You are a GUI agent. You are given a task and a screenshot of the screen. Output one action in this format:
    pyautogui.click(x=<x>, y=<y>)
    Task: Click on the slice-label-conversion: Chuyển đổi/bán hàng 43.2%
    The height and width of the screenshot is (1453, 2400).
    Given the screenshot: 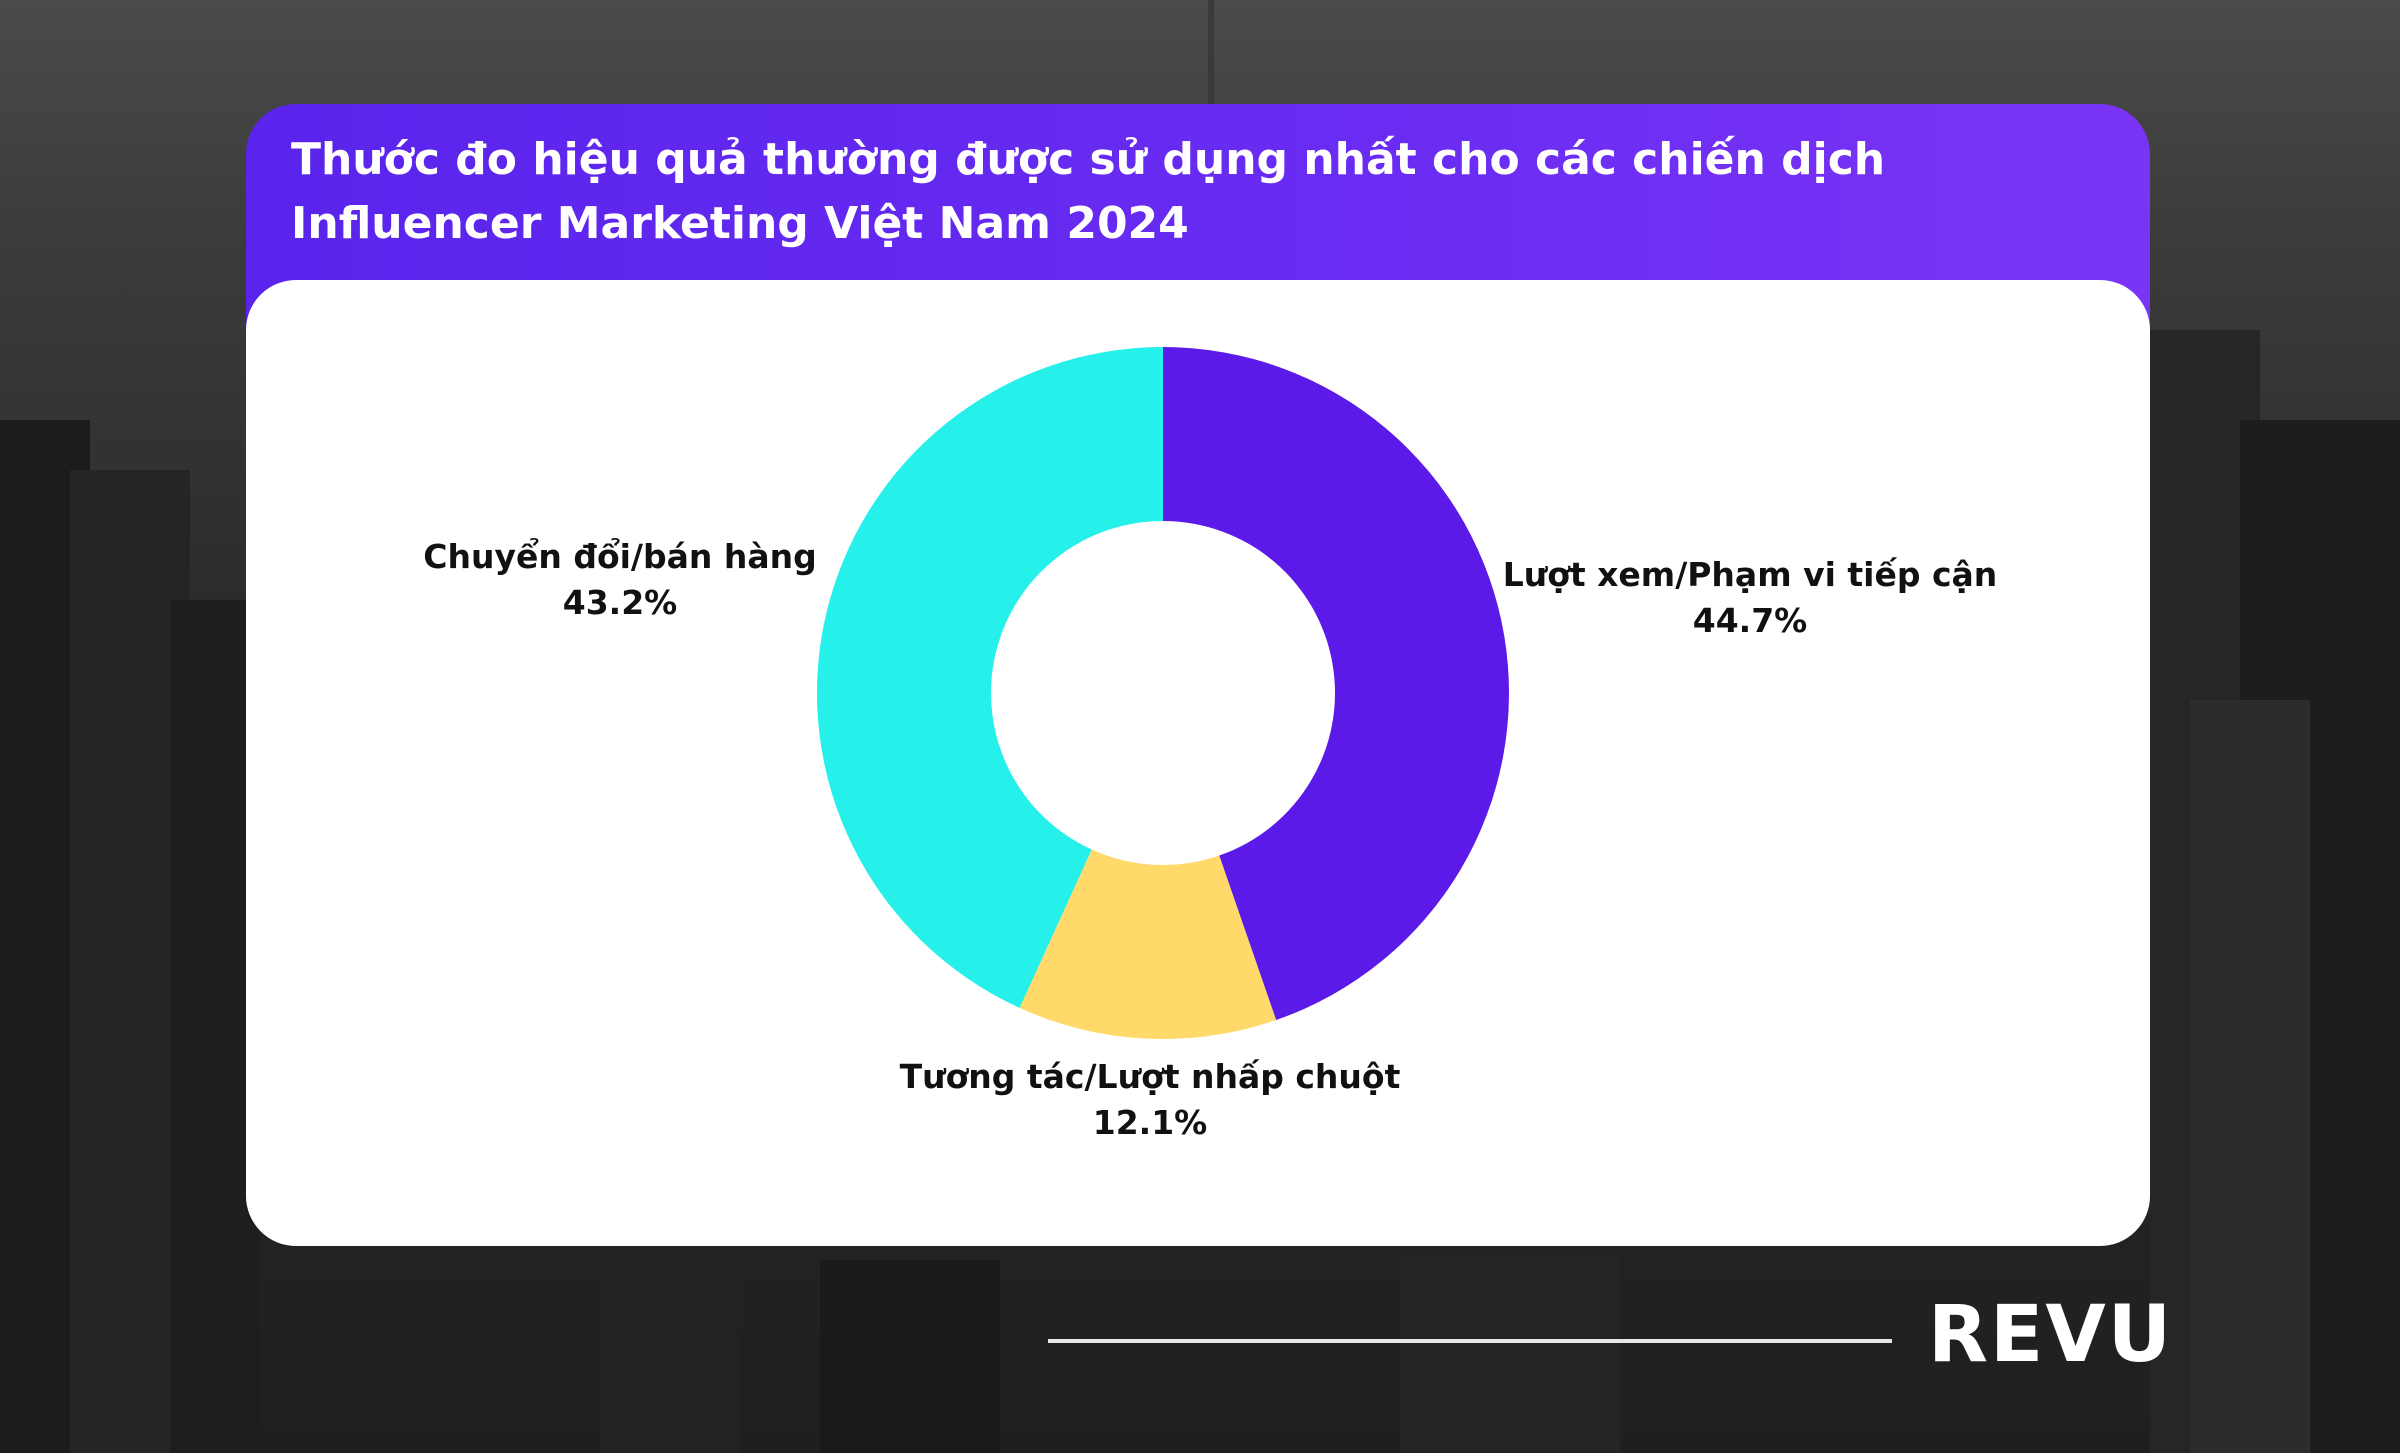 What is the action you would take?
    pyautogui.click(x=620, y=580)
    